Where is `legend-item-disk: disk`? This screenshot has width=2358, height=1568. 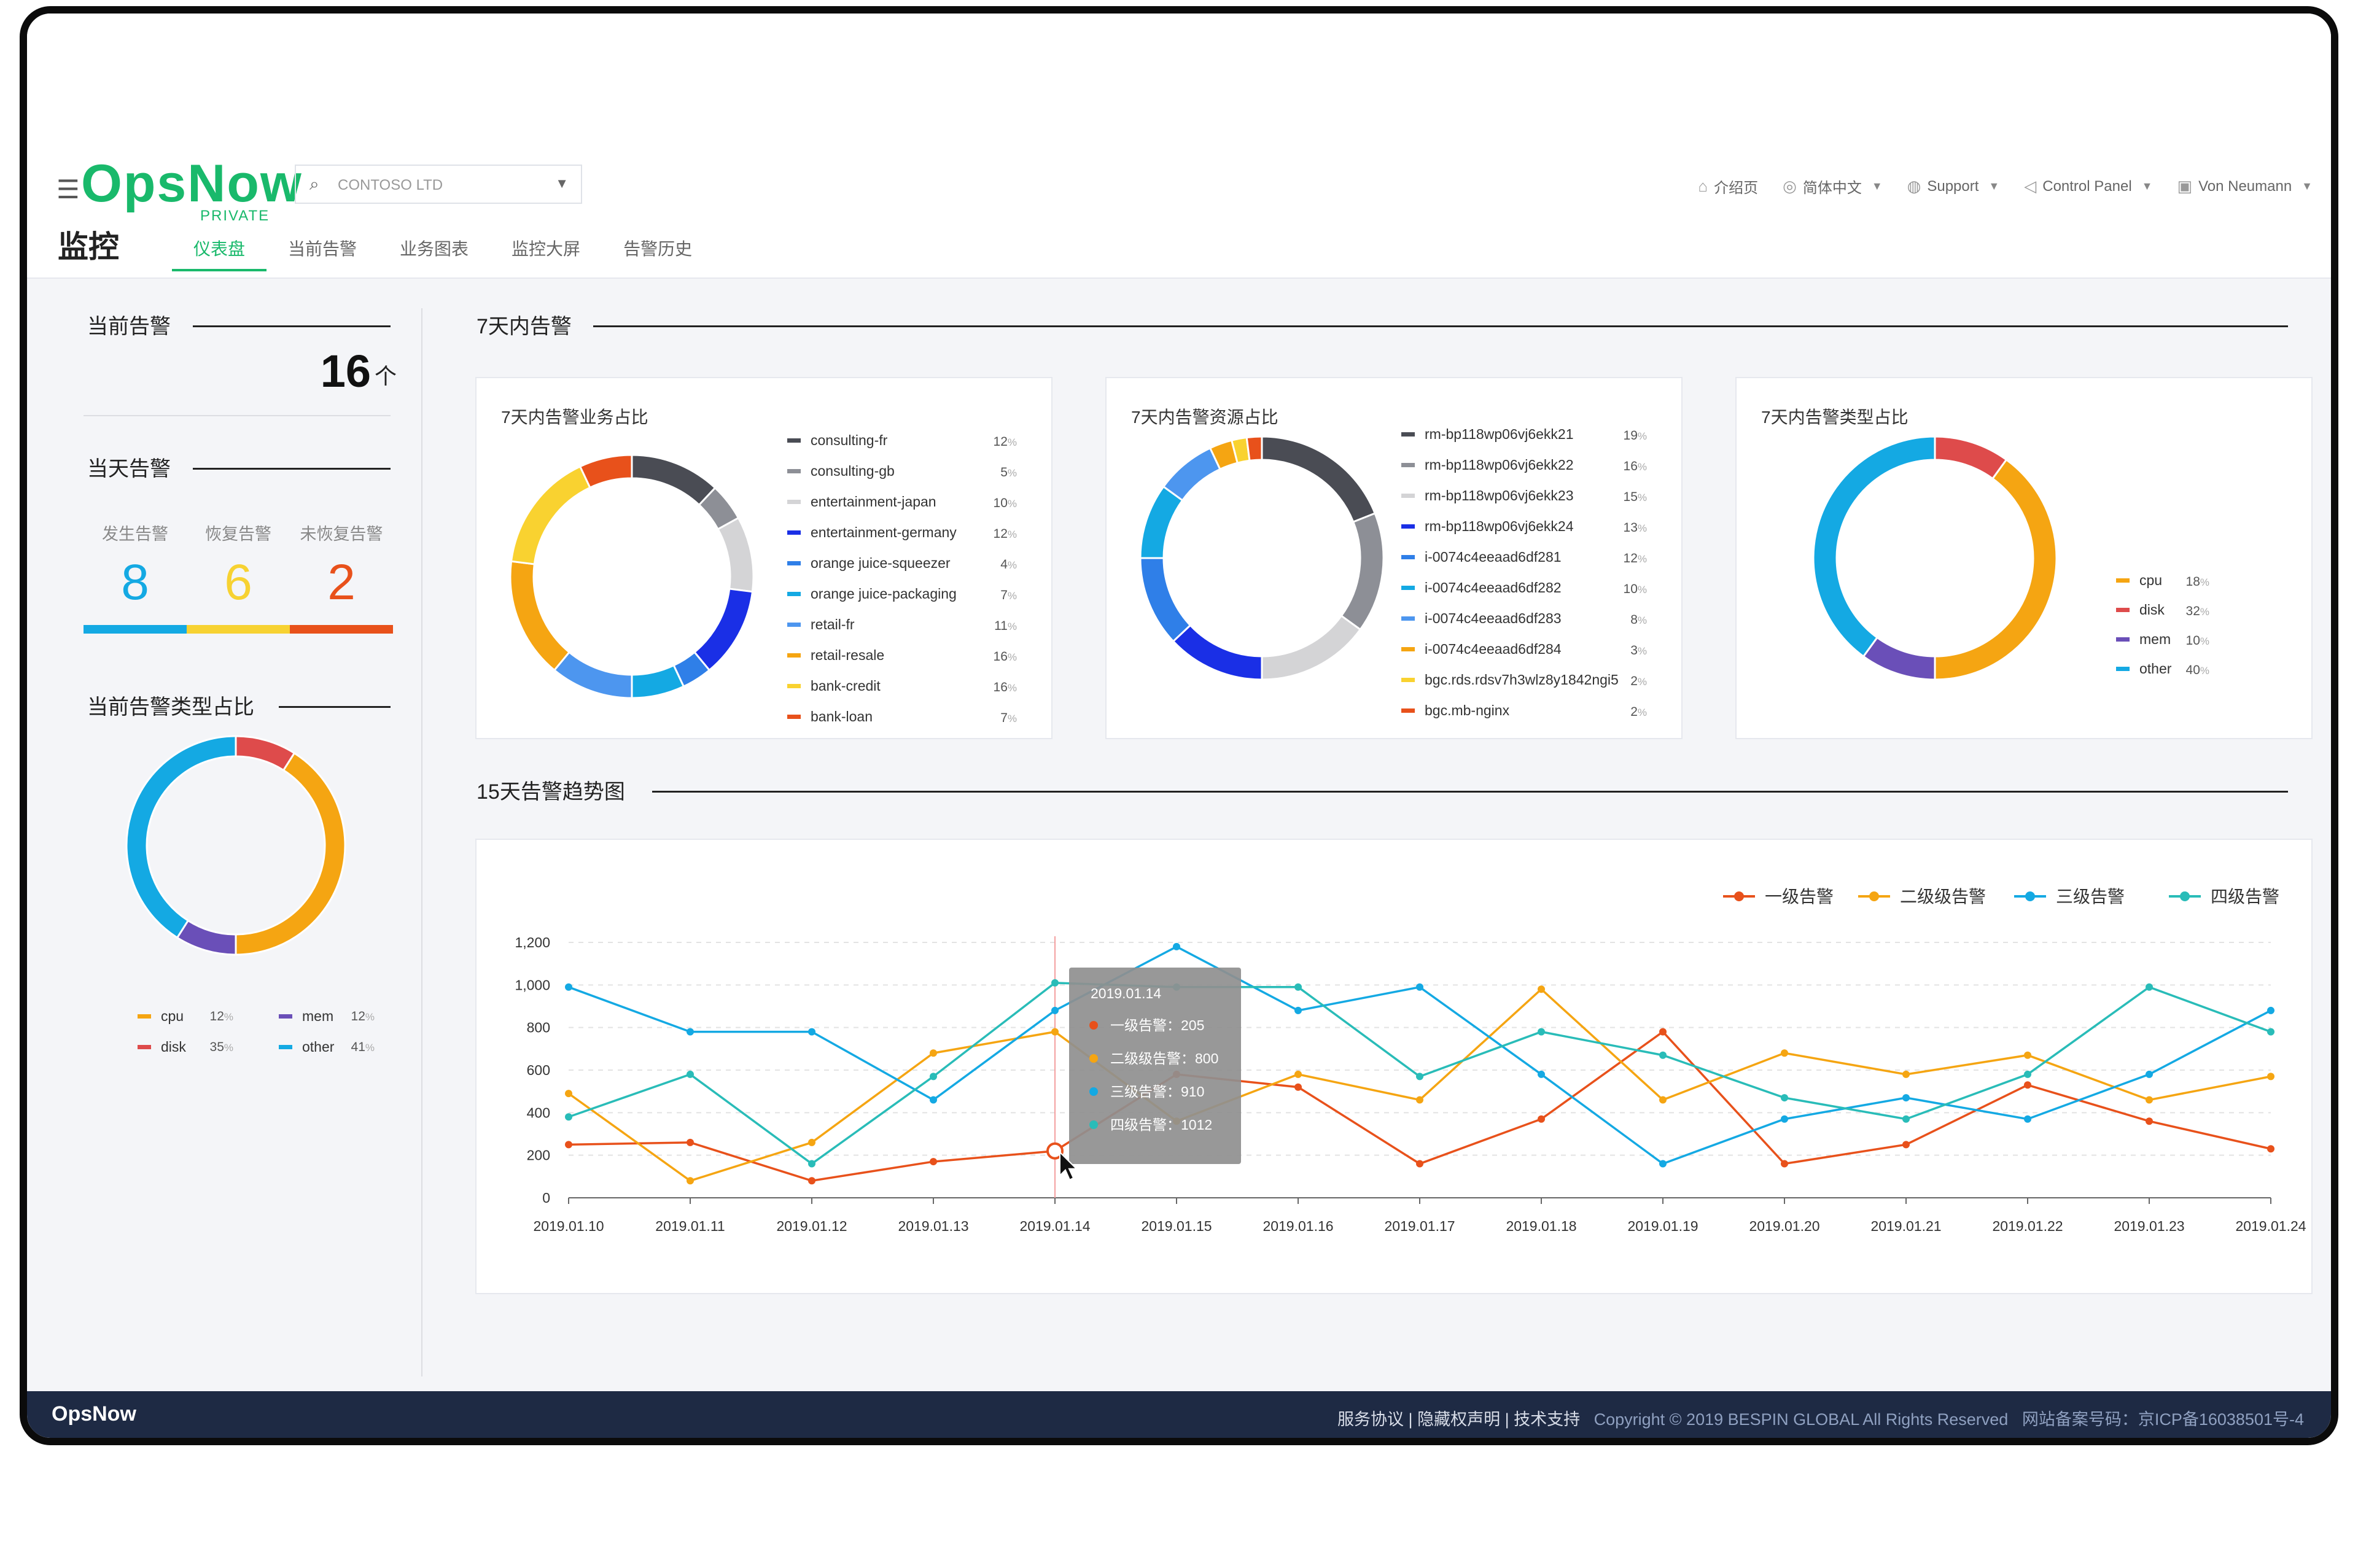 legend-item-disk: disk is located at coordinates (162, 1047).